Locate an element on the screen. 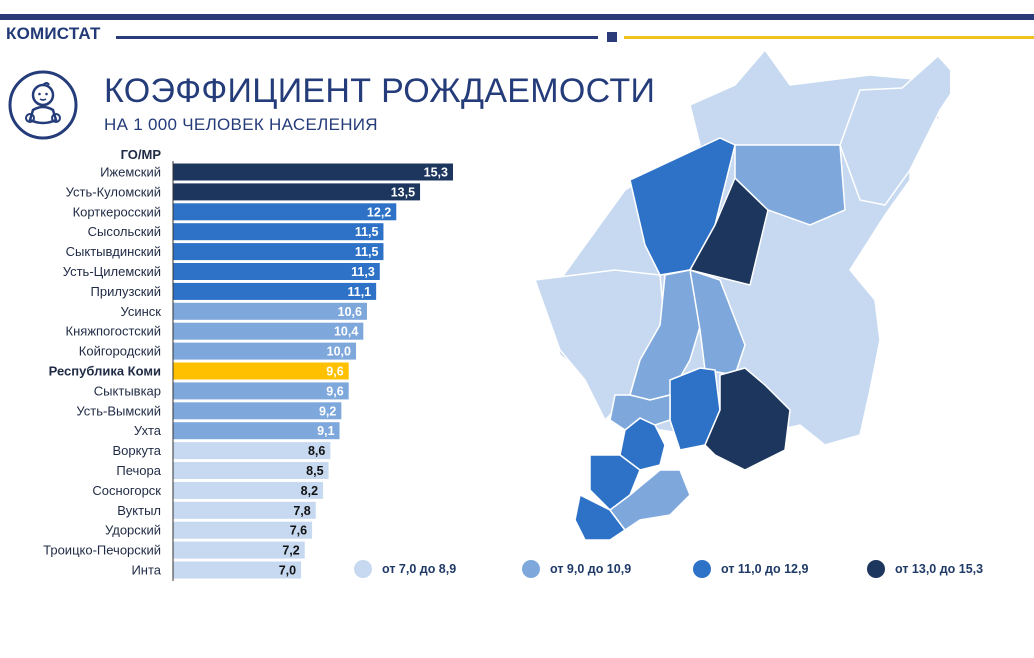  category-label: Ухта is located at coordinates (148, 430).